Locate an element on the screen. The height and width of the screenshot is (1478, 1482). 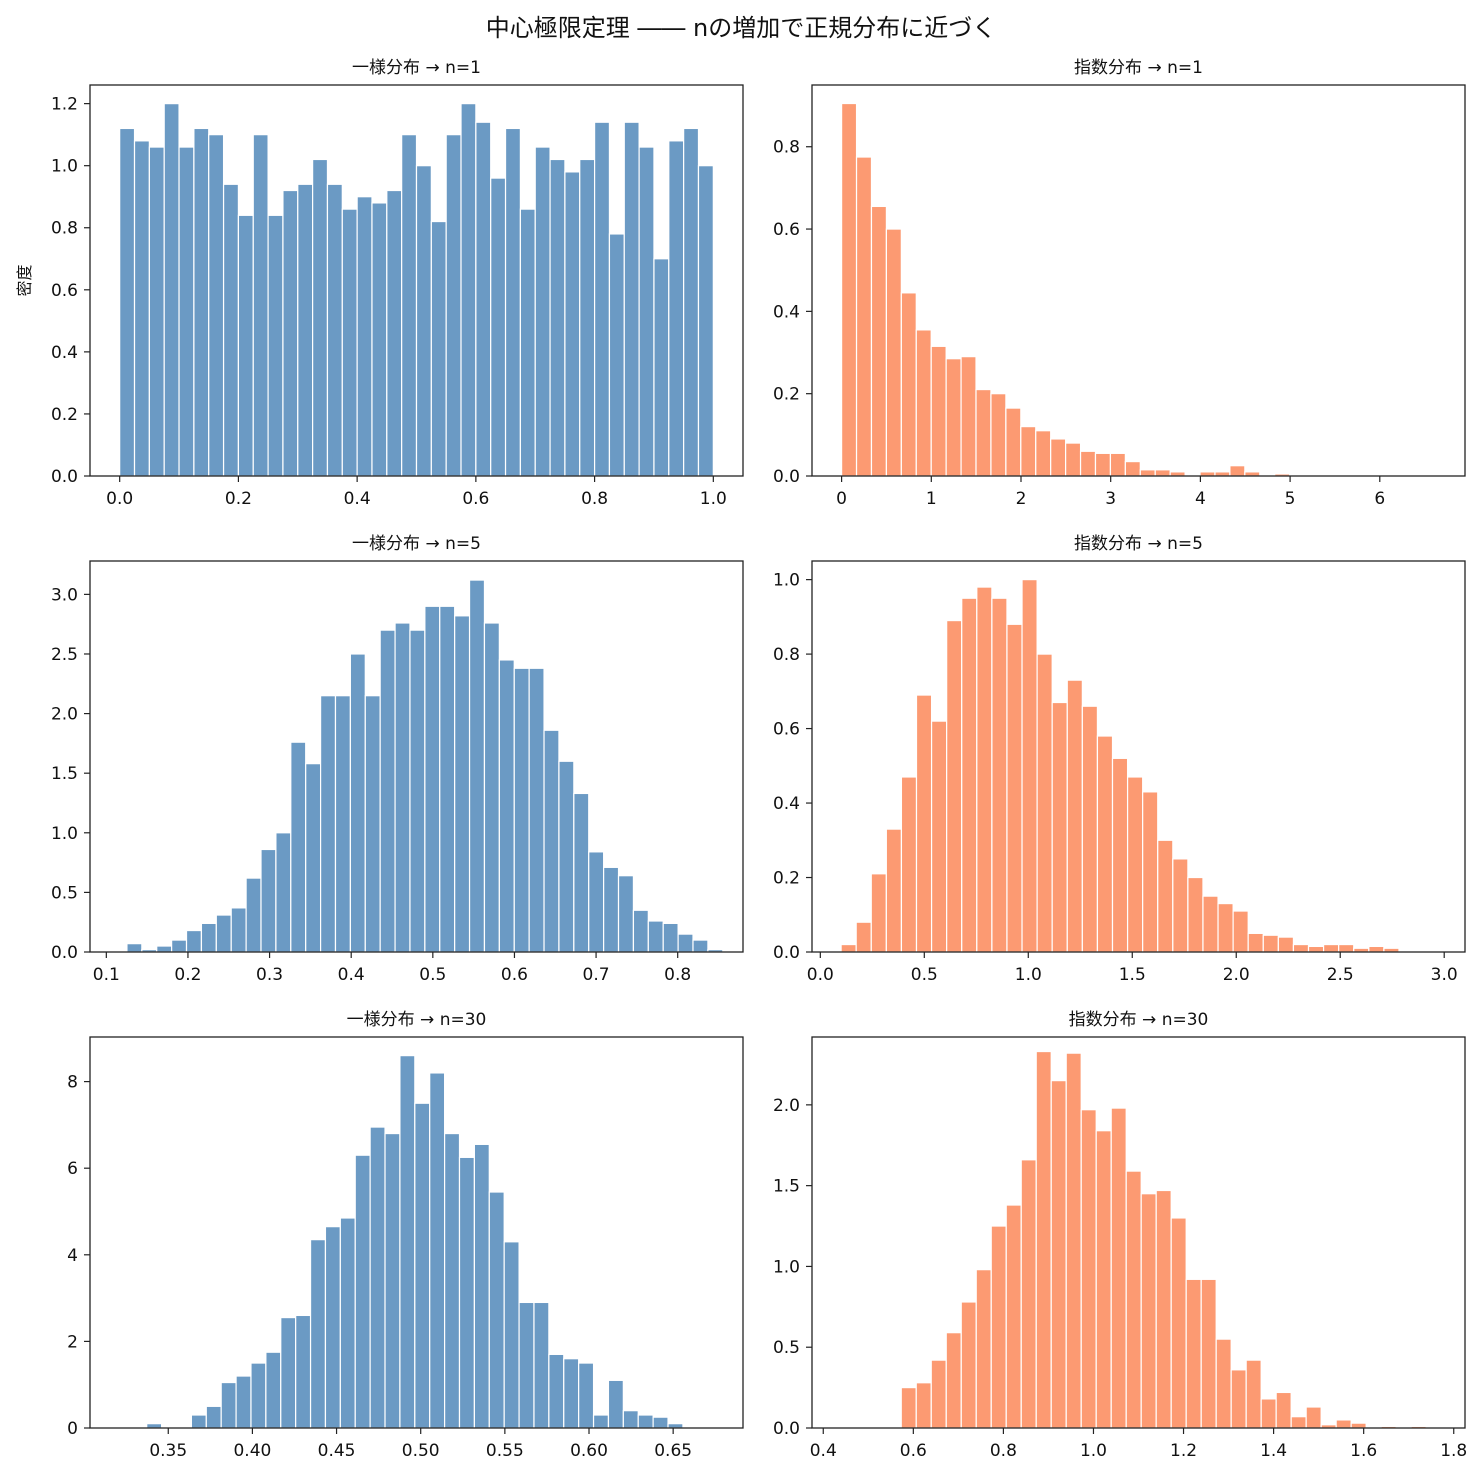
x-tick-label: 0.3 is located at coordinates (269, 975).